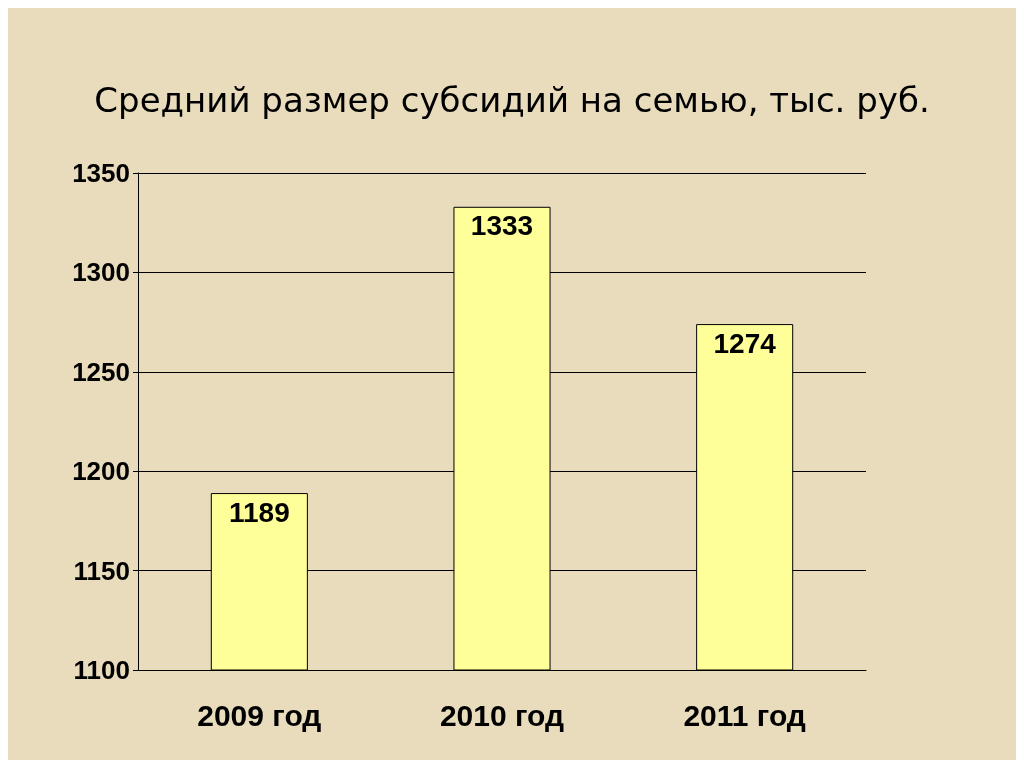  I want to click on x-tick-label: 2010 год, so click(502, 715).